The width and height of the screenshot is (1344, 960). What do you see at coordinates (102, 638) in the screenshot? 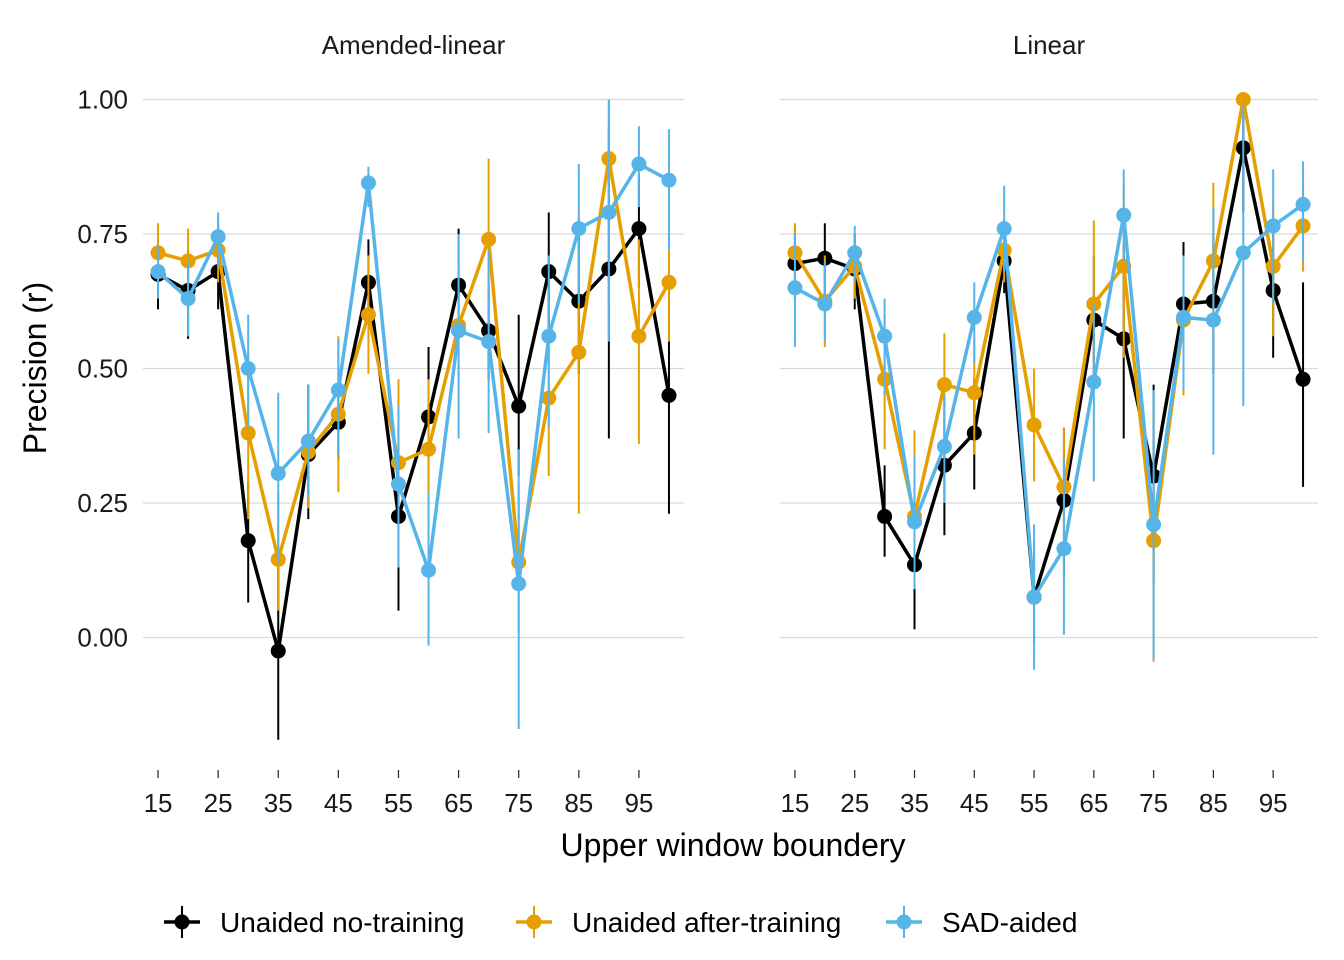
I see `y-tick-label: 0.00` at bounding box center [102, 638].